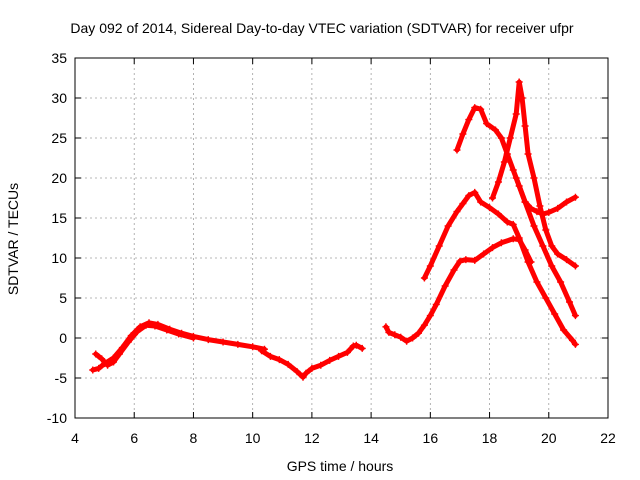 This screenshot has width=640, height=480. Describe the element at coordinates (63, 338) in the screenshot. I see `y-tick-label: 0` at that location.